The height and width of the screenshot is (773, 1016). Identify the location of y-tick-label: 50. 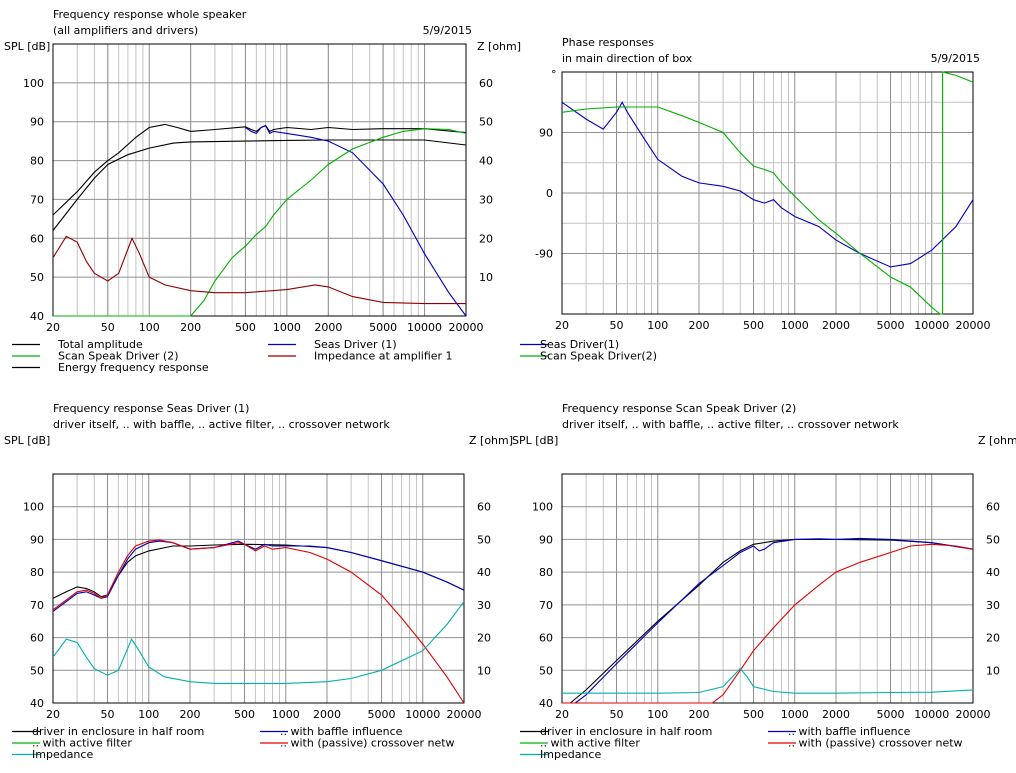
(37, 670).